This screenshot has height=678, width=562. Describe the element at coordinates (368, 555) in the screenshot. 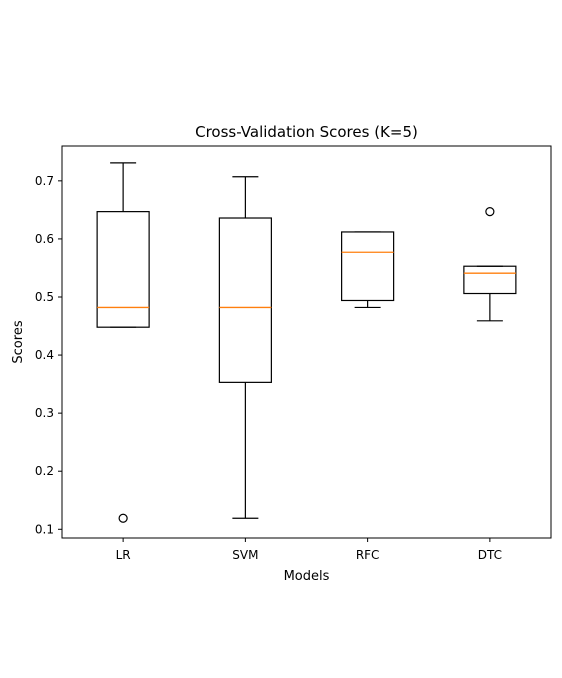

I see `x-tick-label: RFC` at that location.